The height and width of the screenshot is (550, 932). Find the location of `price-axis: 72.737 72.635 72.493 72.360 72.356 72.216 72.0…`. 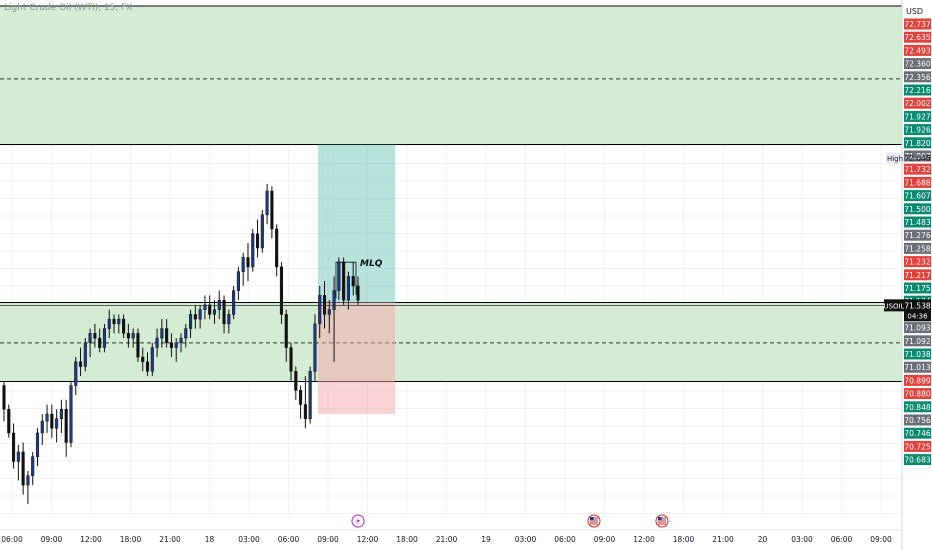

price-axis: 72.737 72.635 72.493 72.360 72.356 72.216 72.0… is located at coordinates (907, 275).